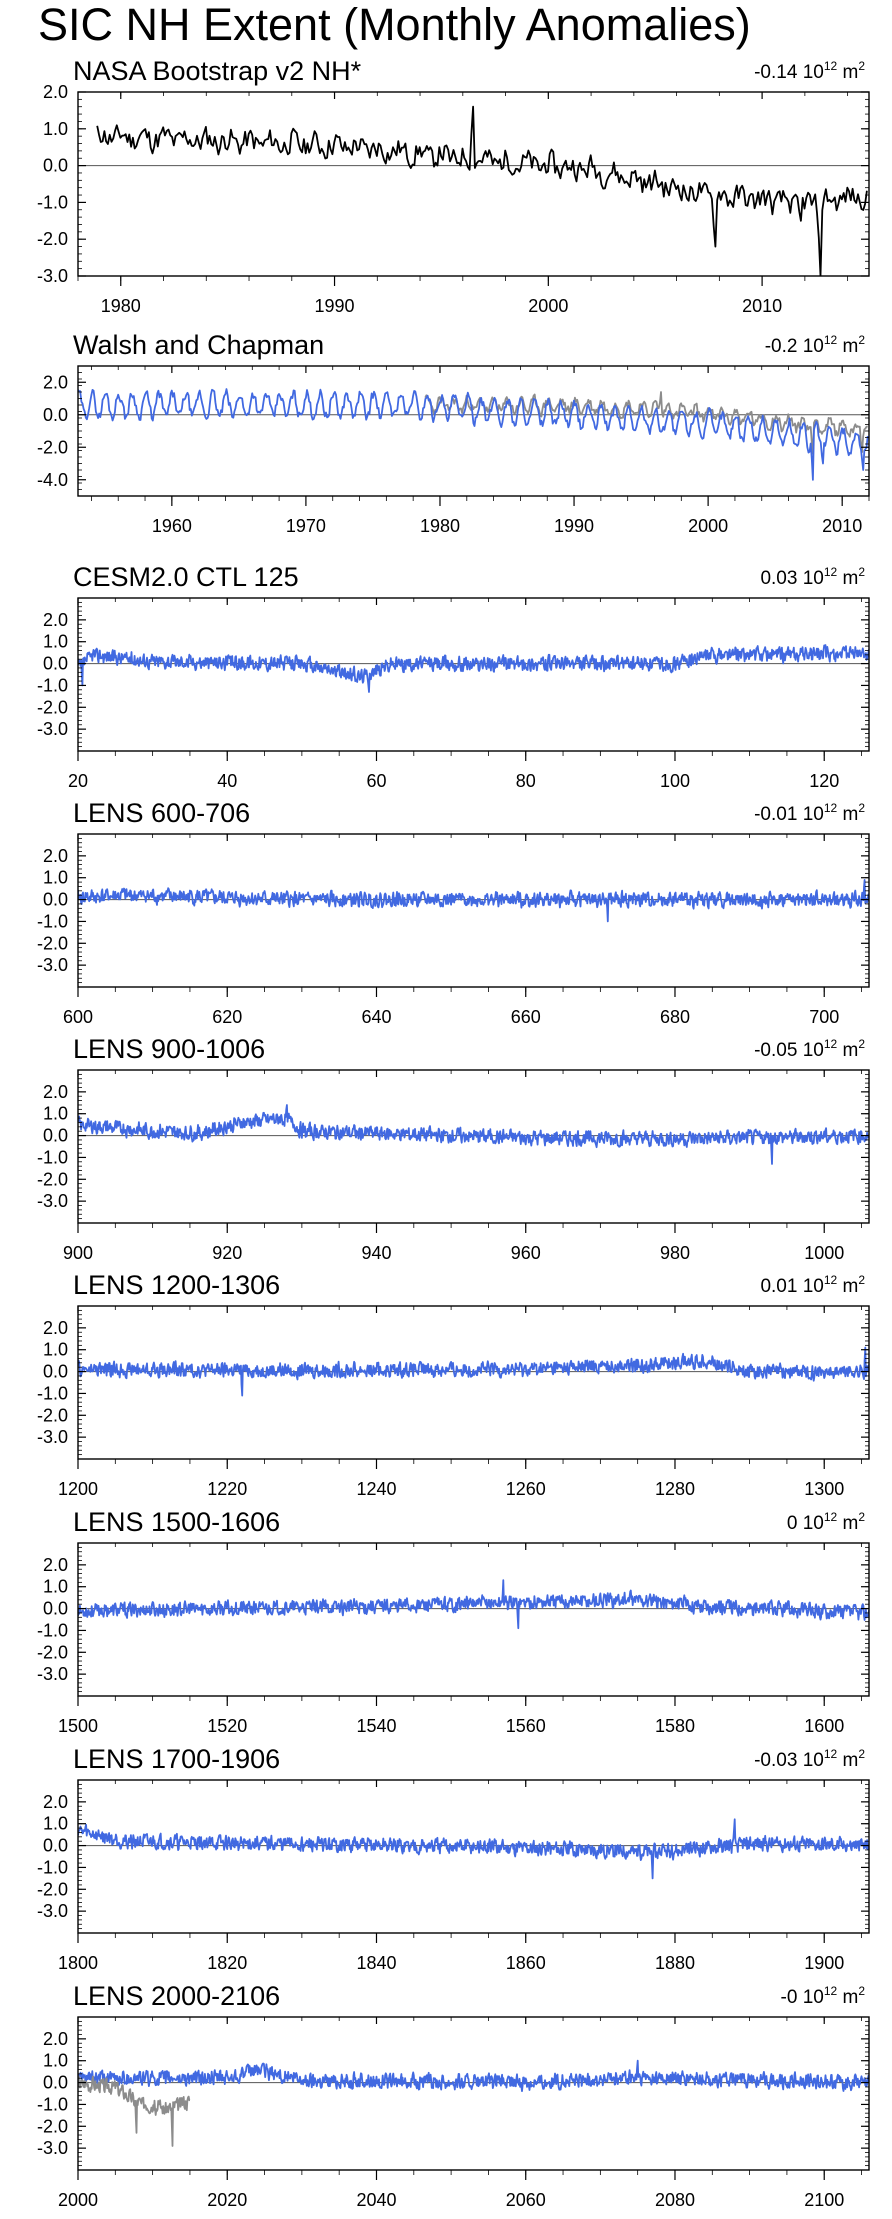 Image resolution: width=892 pixels, height=2219 pixels. What do you see at coordinates (227, 1963) in the screenshot?
I see `x-tick-label: 1820` at bounding box center [227, 1963].